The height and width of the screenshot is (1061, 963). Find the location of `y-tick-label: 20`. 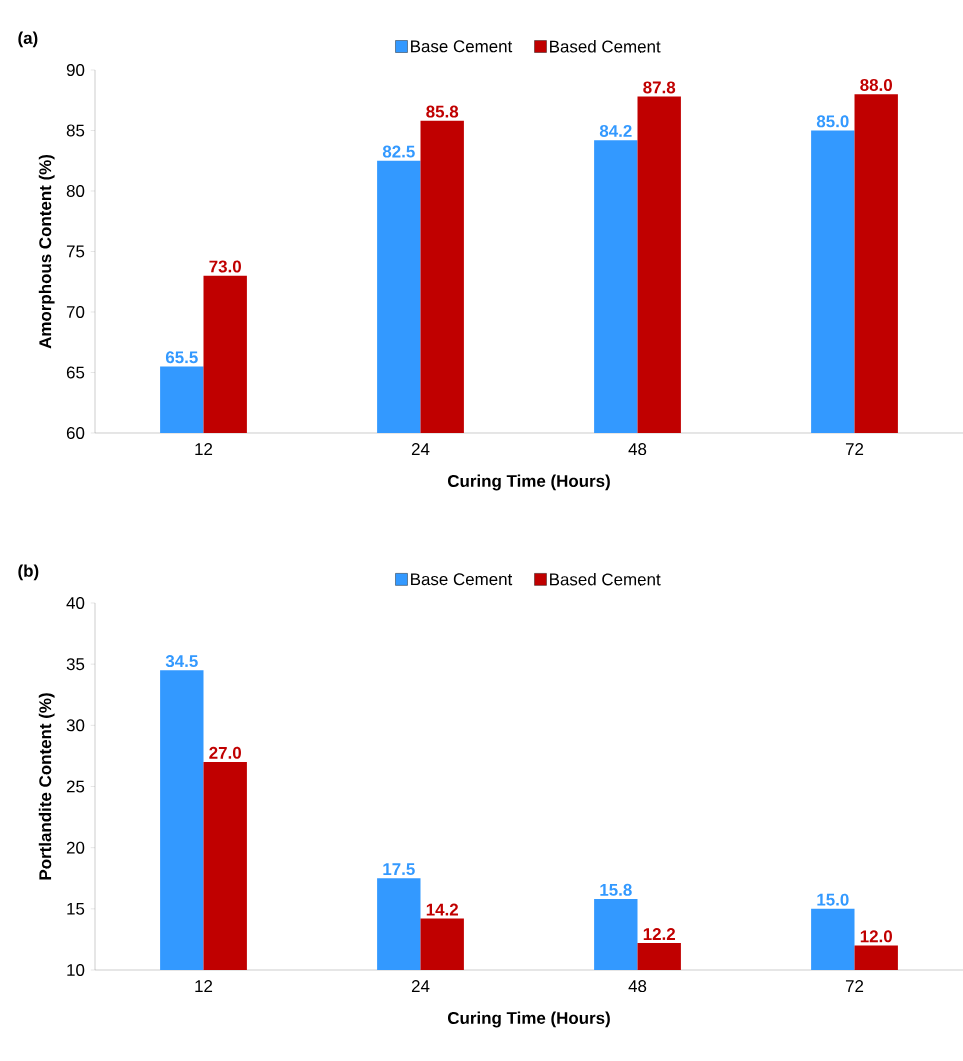

y-tick-label: 20 is located at coordinates (75, 847).